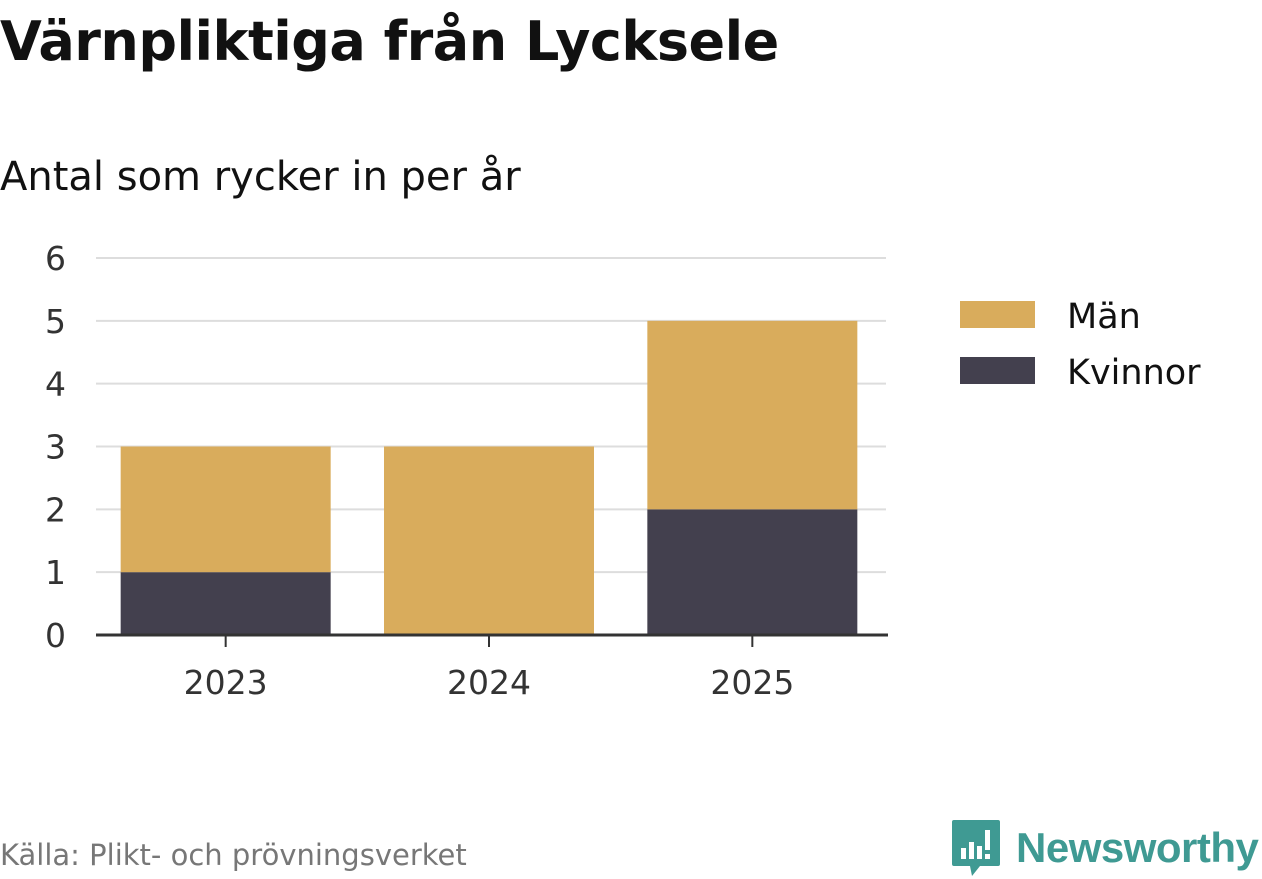 The height and width of the screenshot is (879, 1262). I want to click on newsworthy-logo-icon, so click(976, 848).